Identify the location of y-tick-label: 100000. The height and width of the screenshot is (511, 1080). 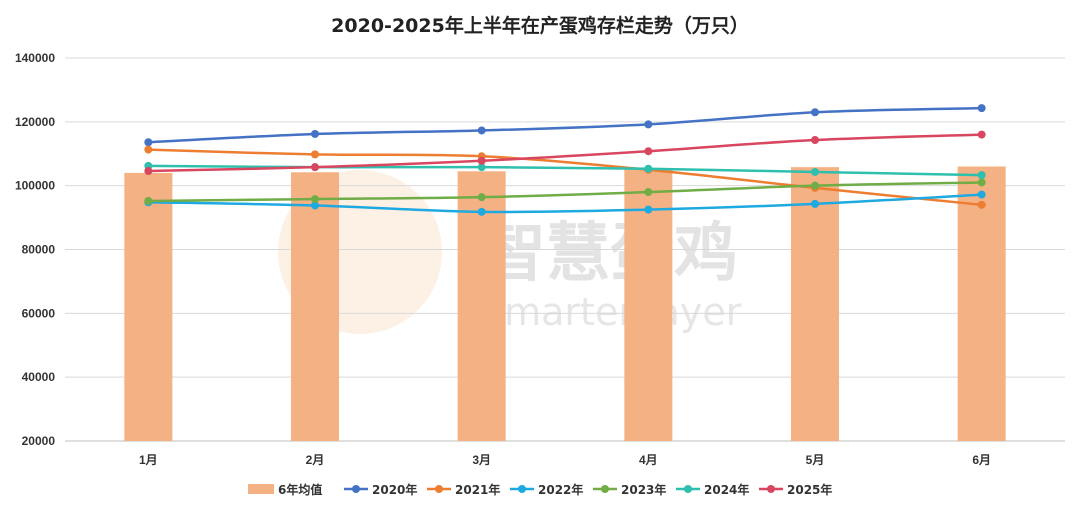
(35, 186).